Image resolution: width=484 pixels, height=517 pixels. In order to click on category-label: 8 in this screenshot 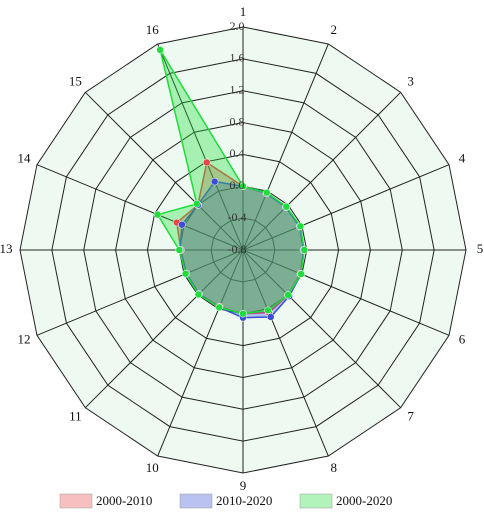, I will do `click(333, 467)`.